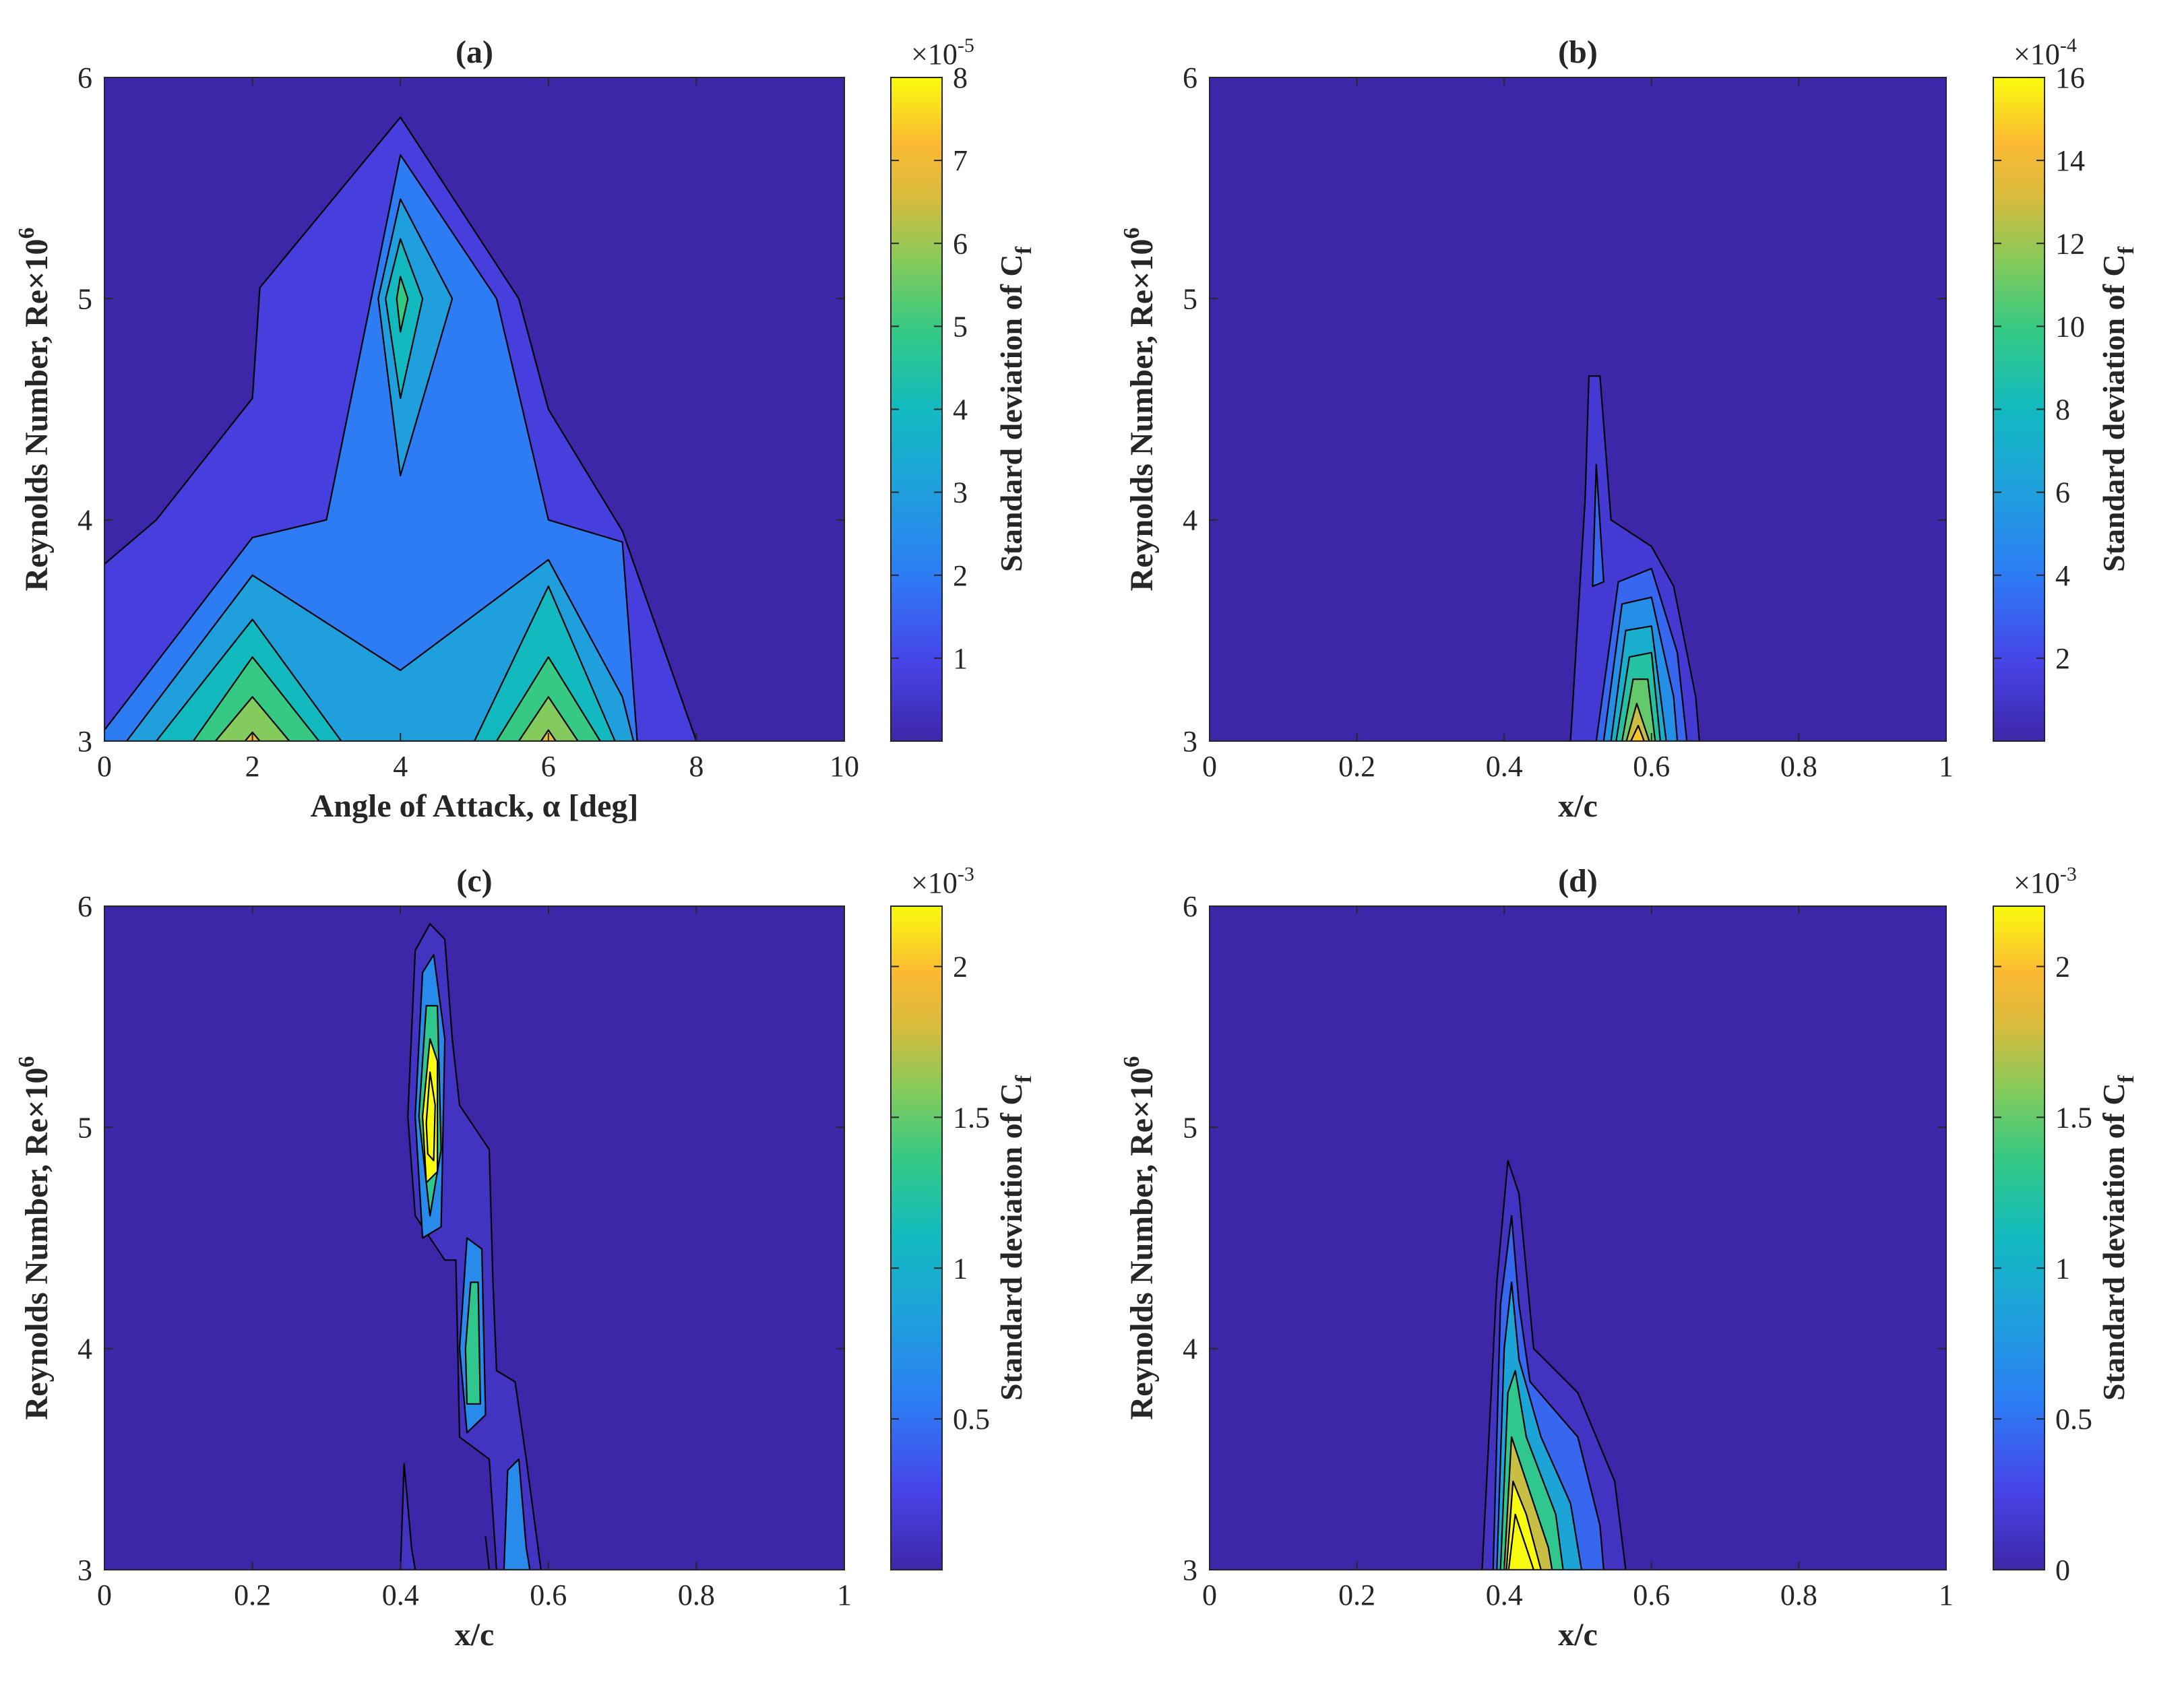 This screenshot has width=2184, height=1687. What do you see at coordinates (1356, 767) in the screenshot?
I see `panel-b-xtick-label: 0.2` at bounding box center [1356, 767].